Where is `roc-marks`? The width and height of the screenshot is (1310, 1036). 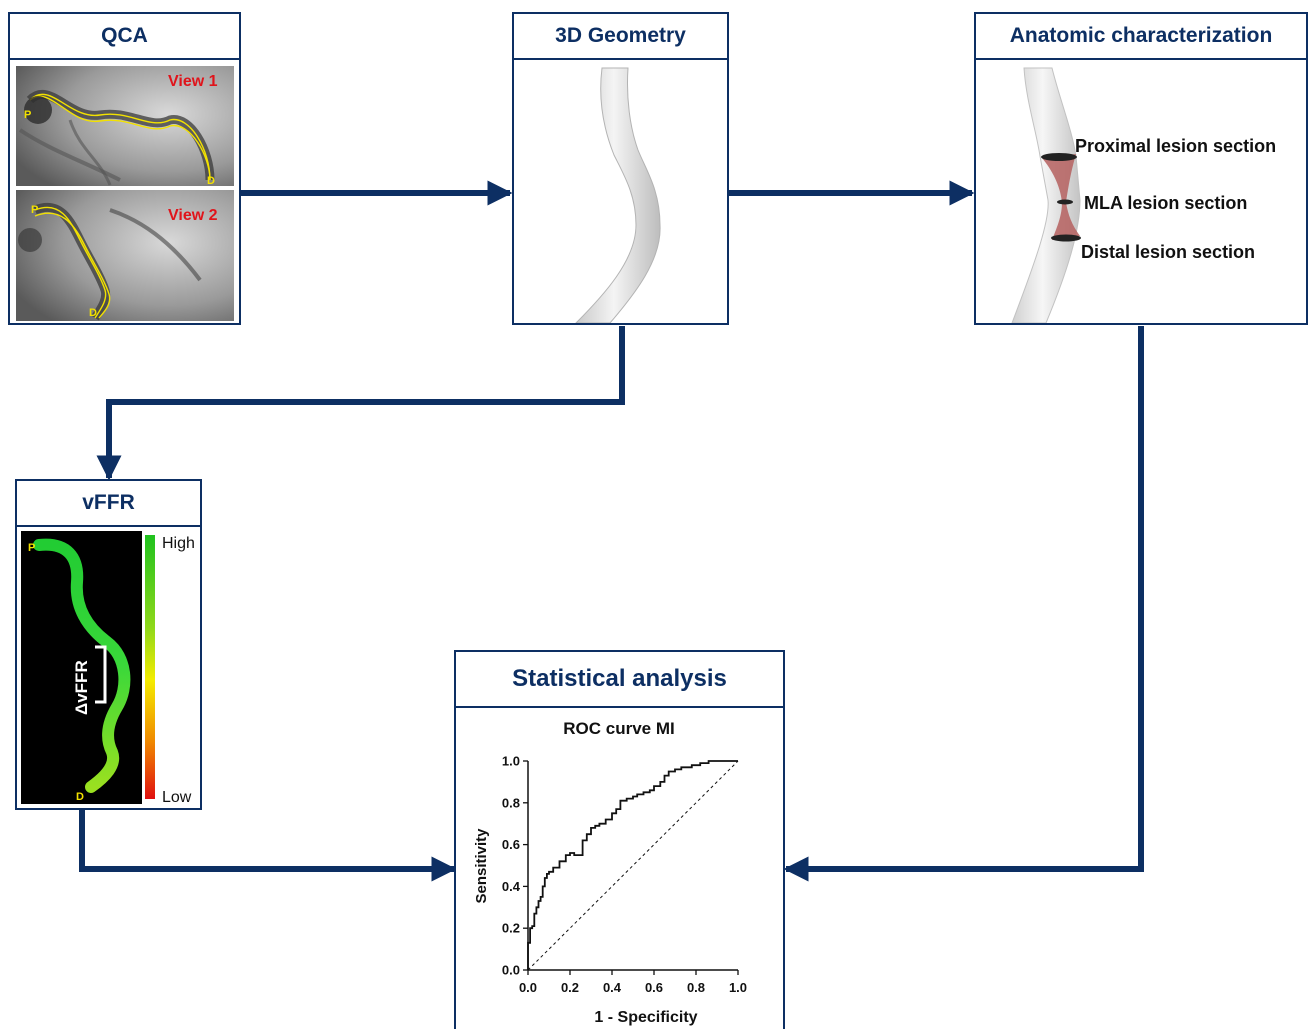 roc-marks is located at coordinates (633, 865).